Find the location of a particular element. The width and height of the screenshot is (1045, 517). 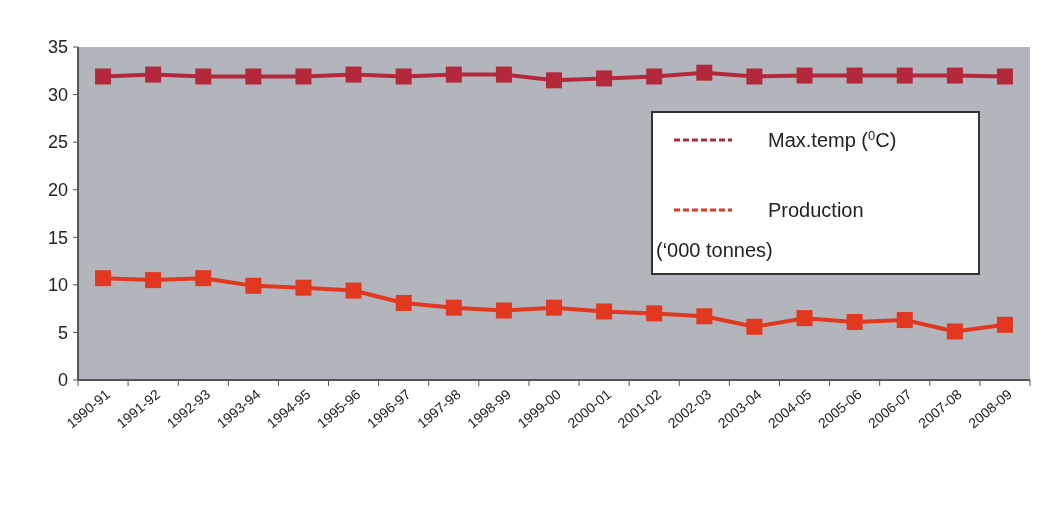

y-tick-label: 25 is located at coordinates (57, 142).